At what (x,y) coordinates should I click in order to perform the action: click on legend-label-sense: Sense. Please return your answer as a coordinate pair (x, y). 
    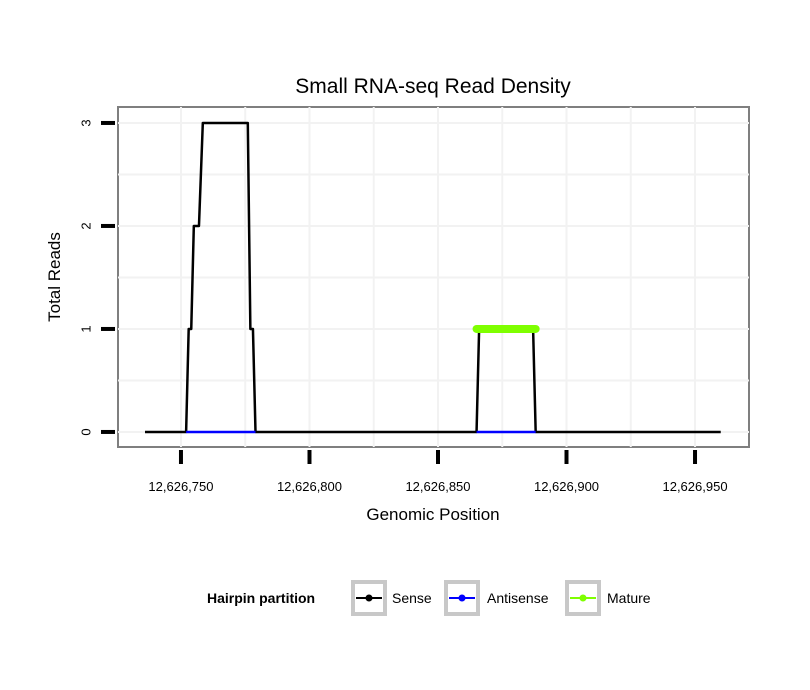
    Looking at the image, I should click on (412, 598).